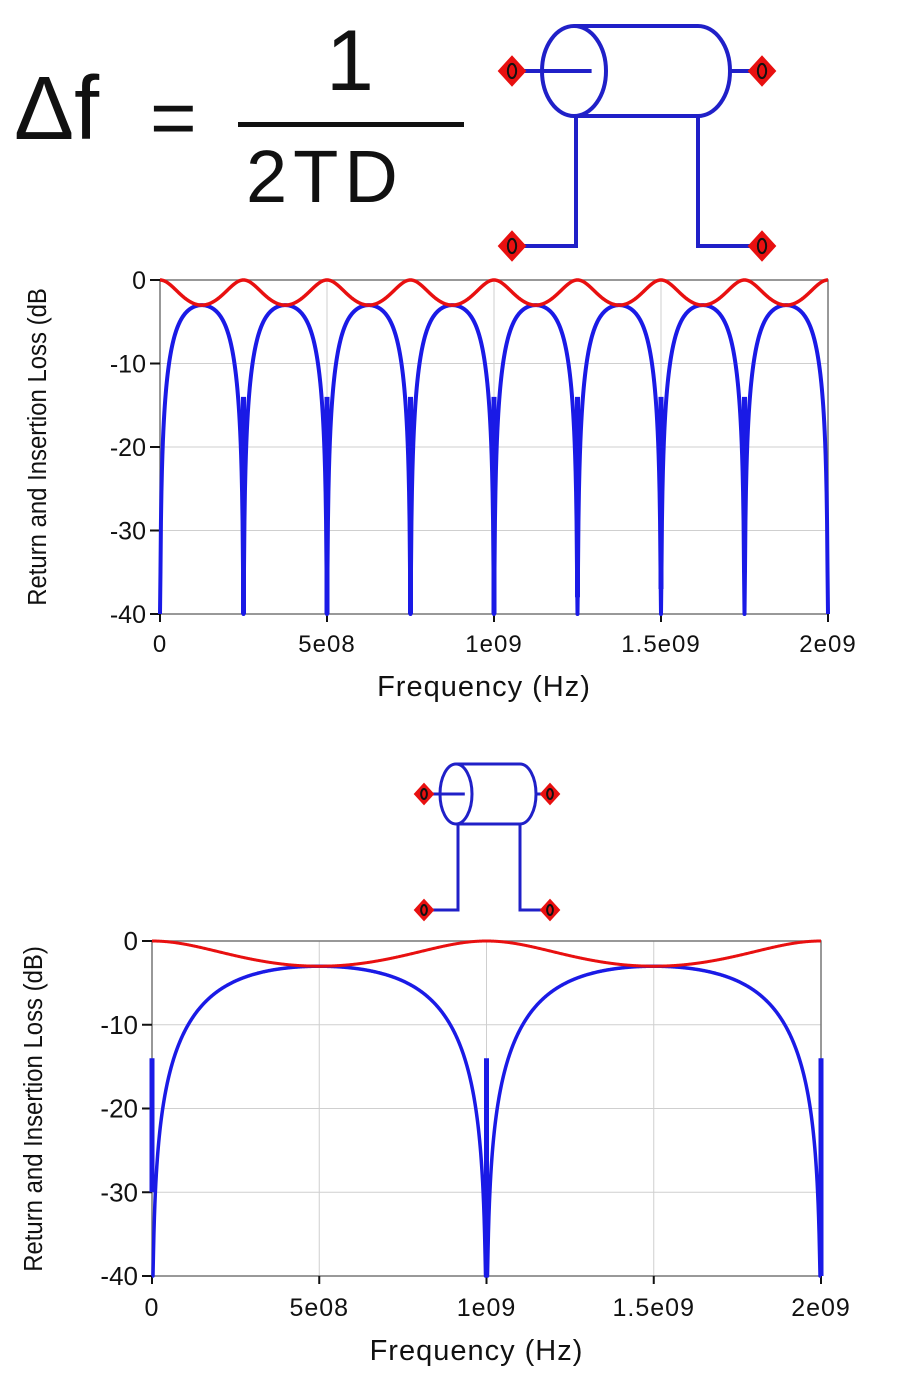 This screenshot has height=1389, width=900. I want to click on formula-numerator: 1, so click(350, 61).